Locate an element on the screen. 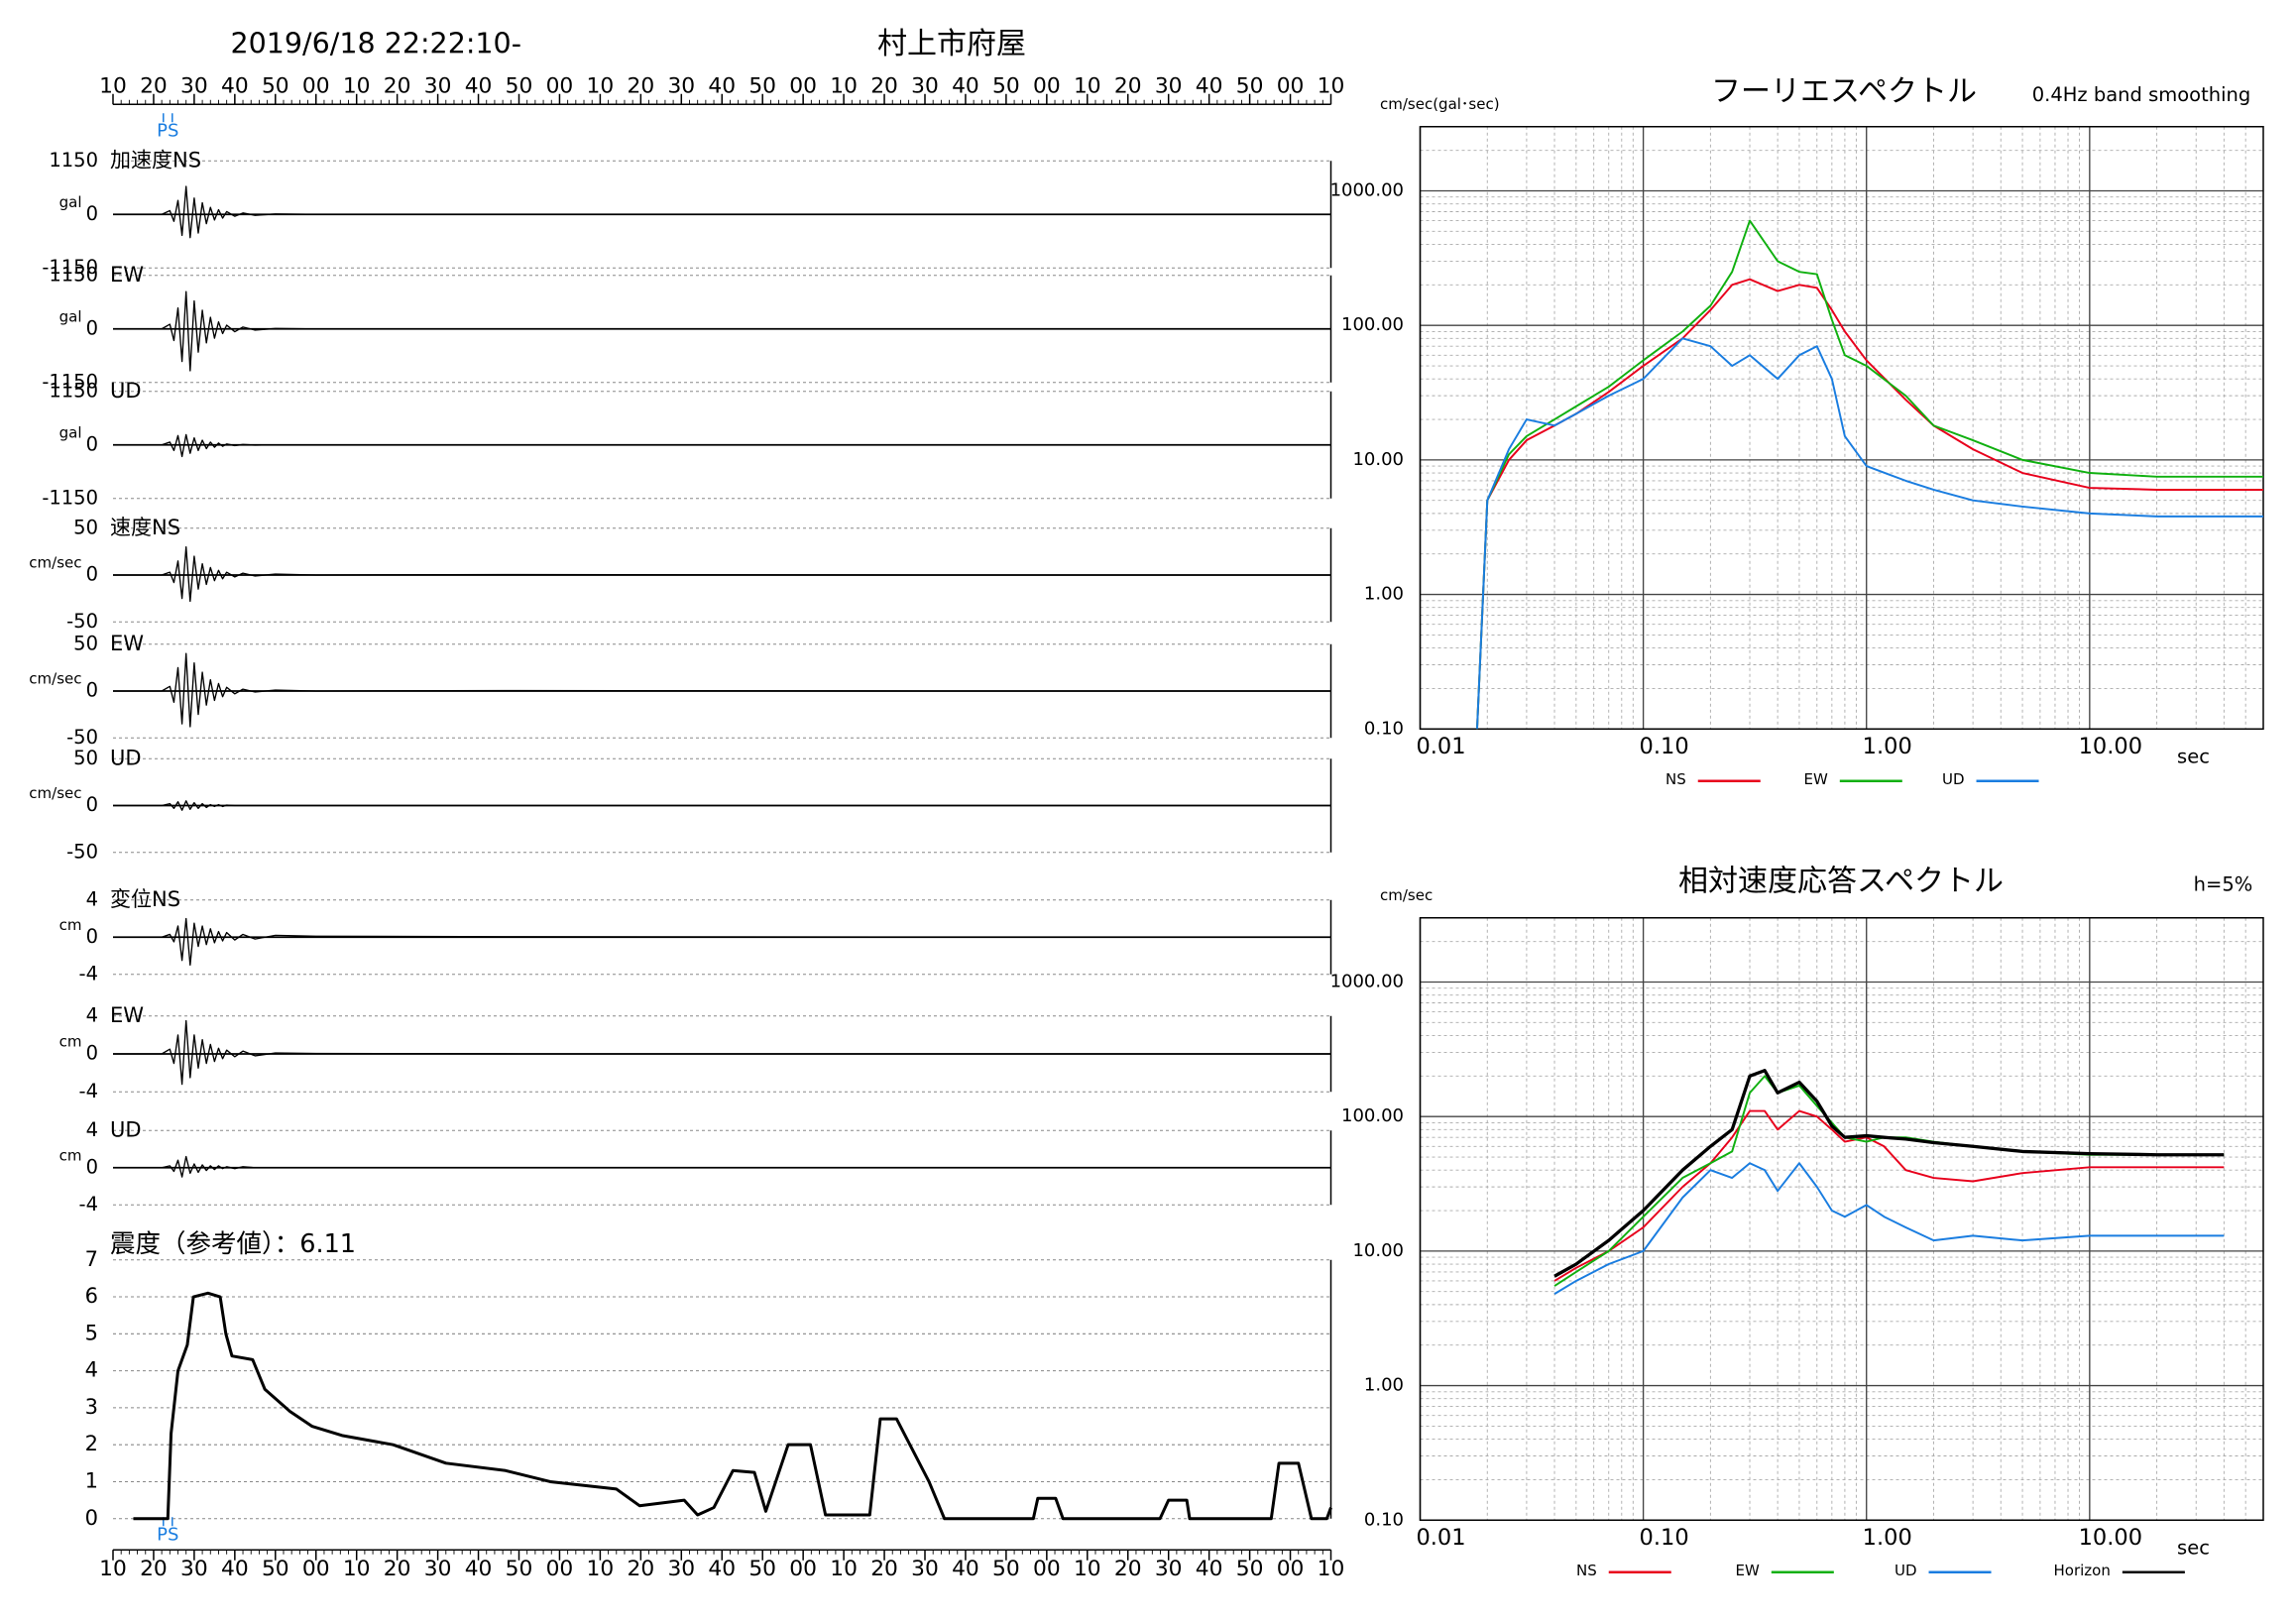  panel-label: UD is located at coordinates (126, 1129).